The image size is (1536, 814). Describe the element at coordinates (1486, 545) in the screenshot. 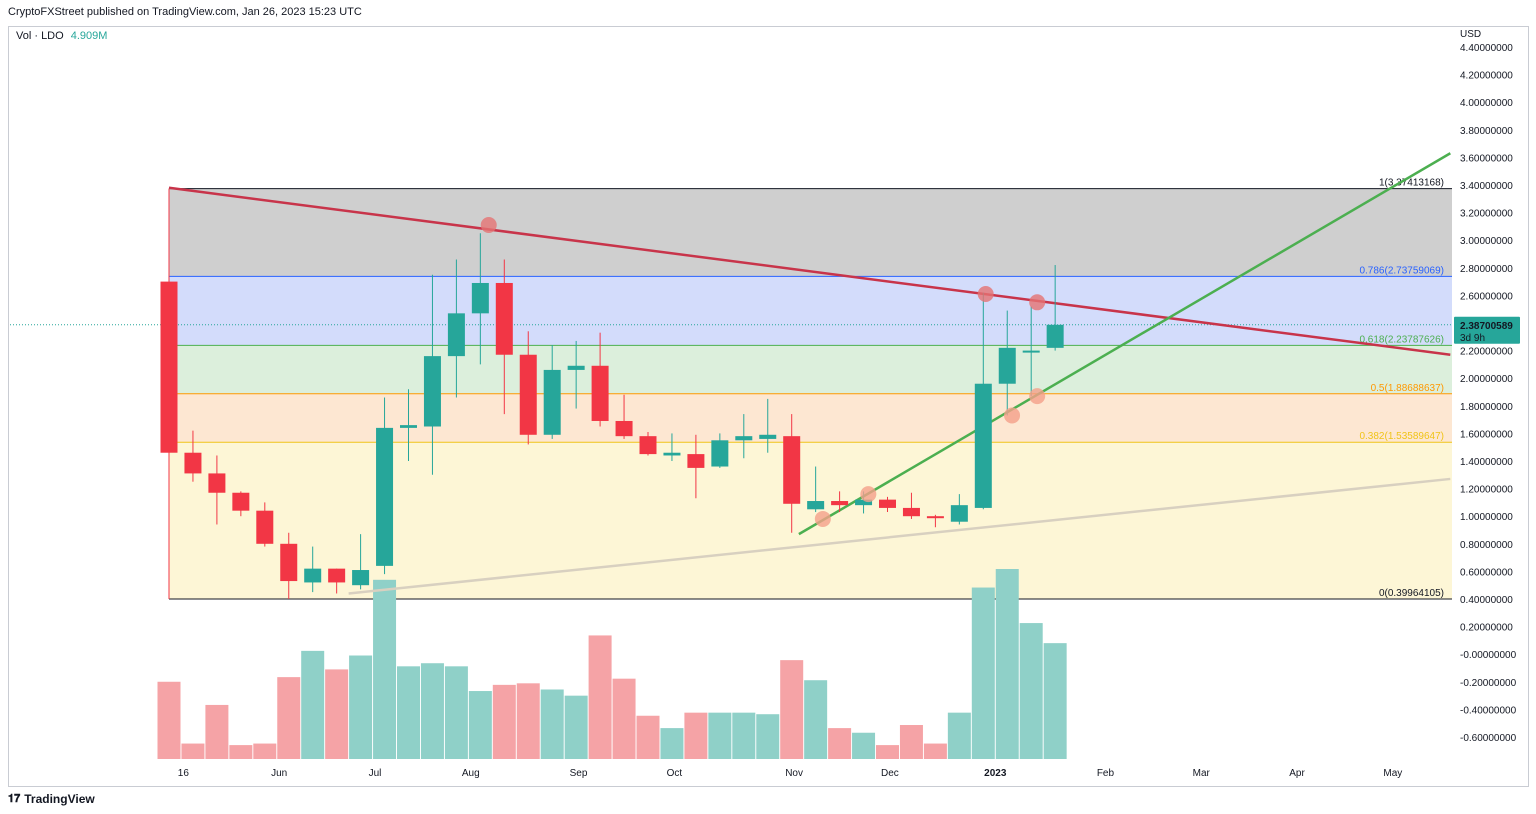

I see `y-axis-tick-label: 0.80000000` at that location.